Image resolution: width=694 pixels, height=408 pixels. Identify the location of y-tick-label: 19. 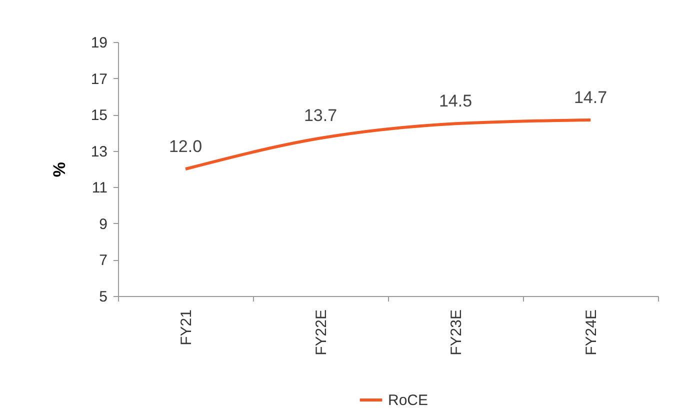
(99, 43).